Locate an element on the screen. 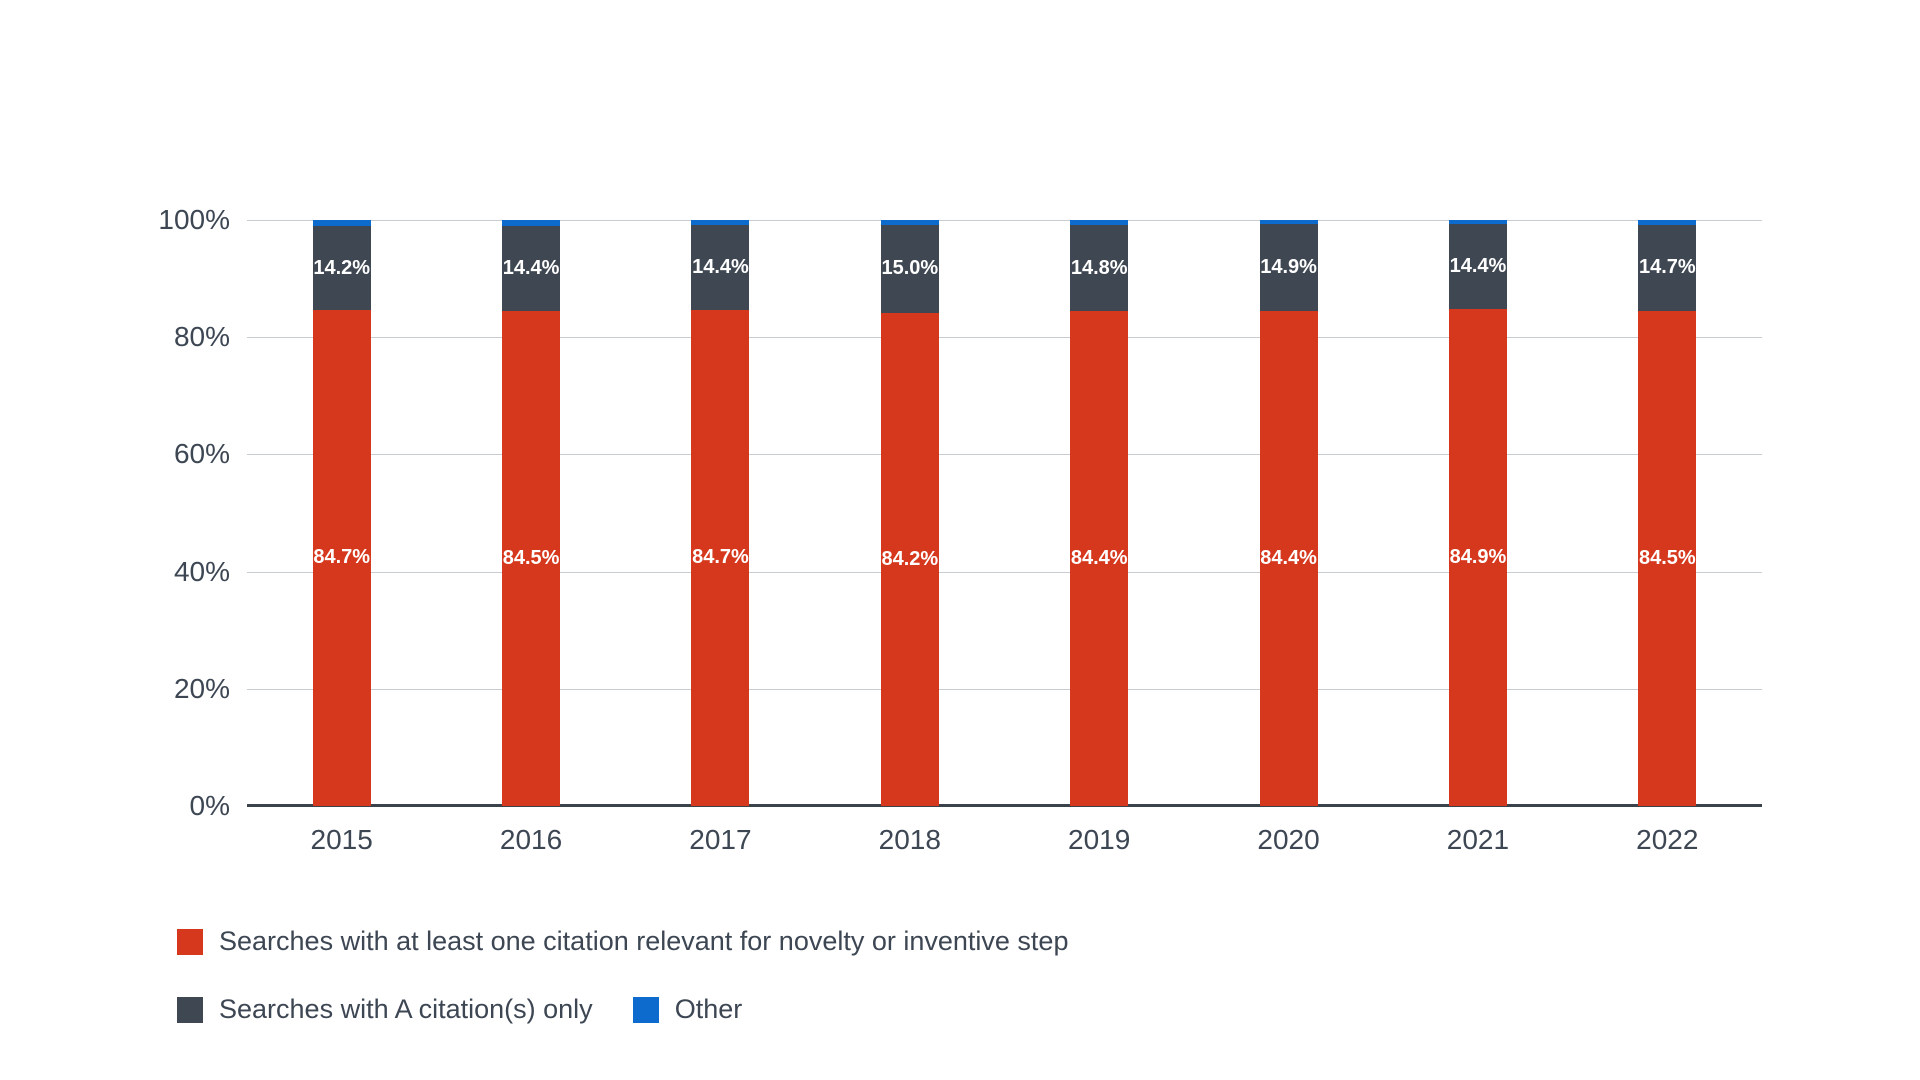  bar-segment-2016-series-1: 14.4% is located at coordinates (531, 268).